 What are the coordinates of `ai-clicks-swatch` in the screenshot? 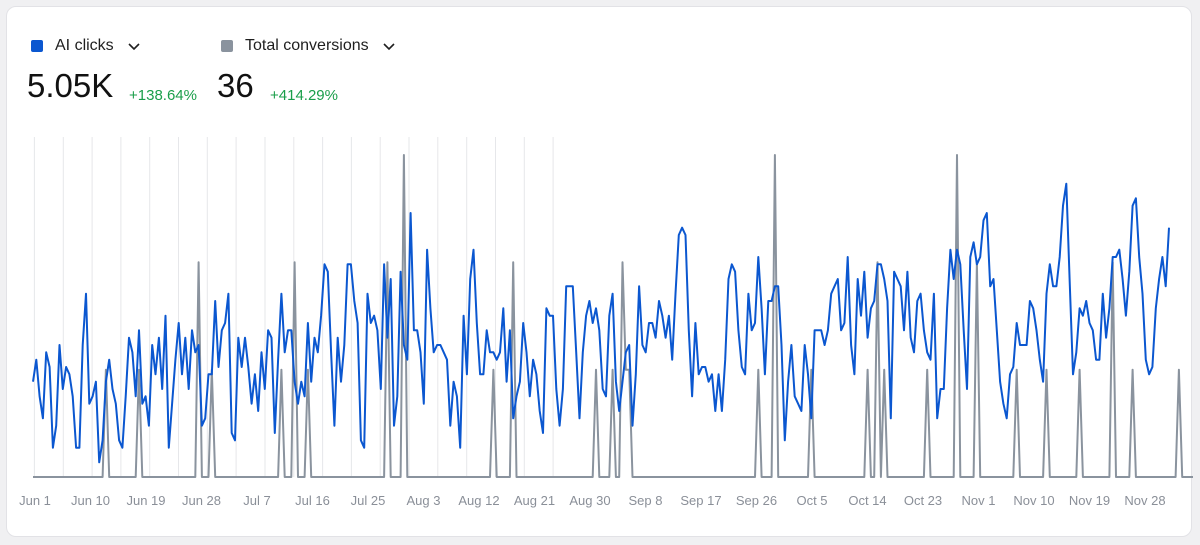 It's located at (37, 46).